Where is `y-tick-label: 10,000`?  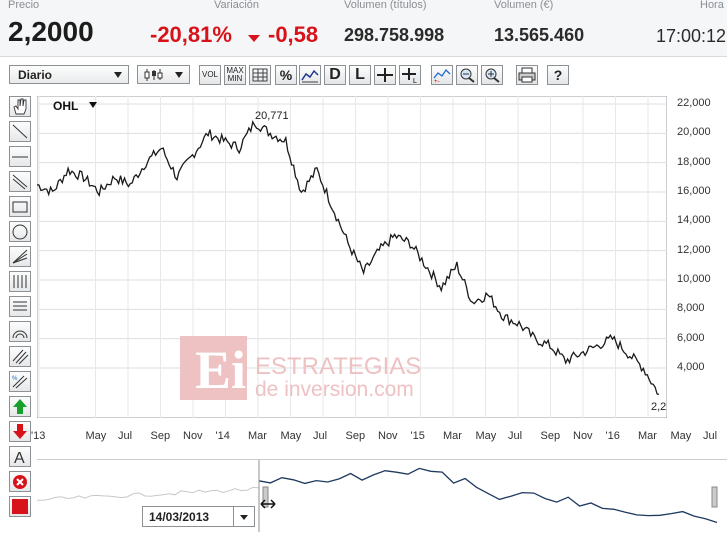 y-tick-label: 10,000 is located at coordinates (694, 279).